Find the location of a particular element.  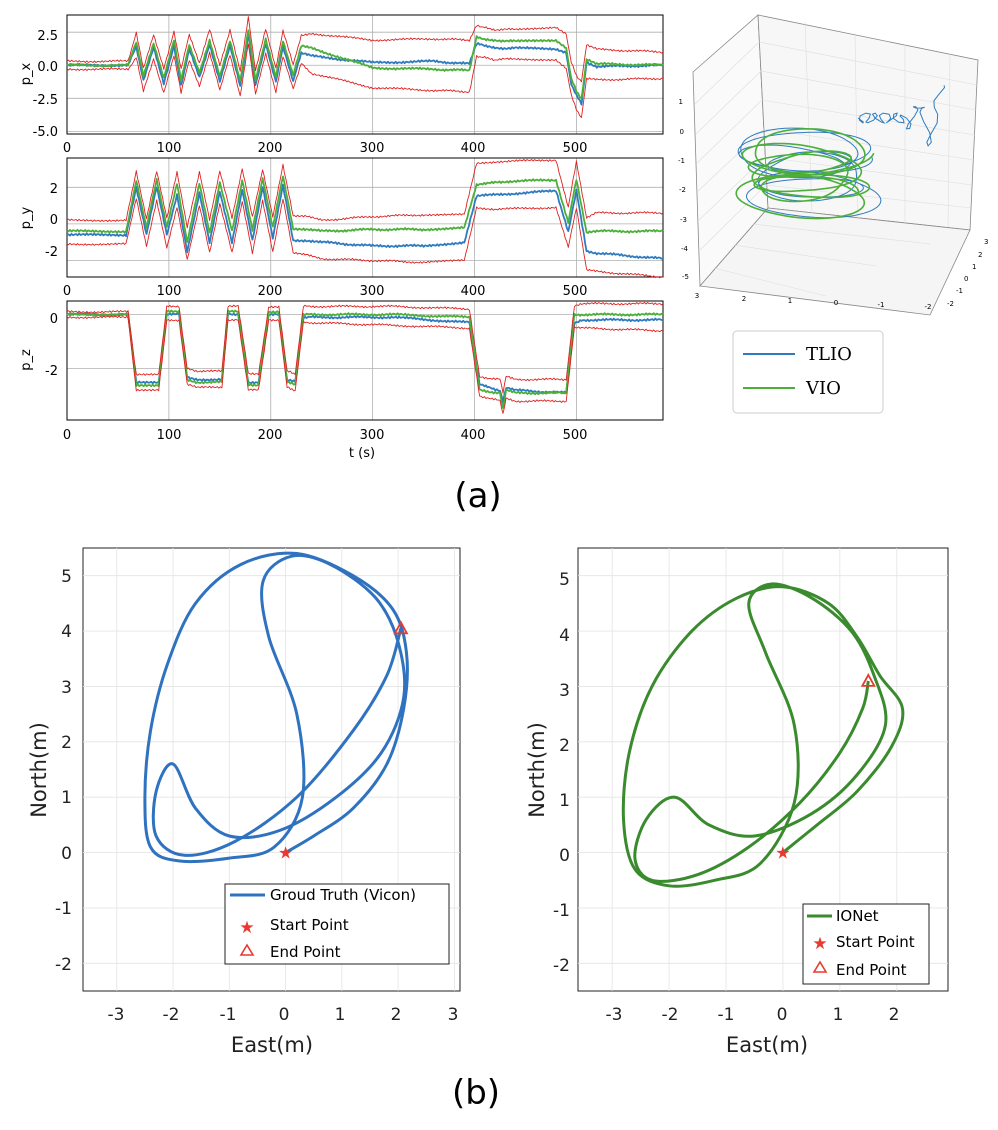

gt-xtick: -1 is located at coordinates (228, 1015).